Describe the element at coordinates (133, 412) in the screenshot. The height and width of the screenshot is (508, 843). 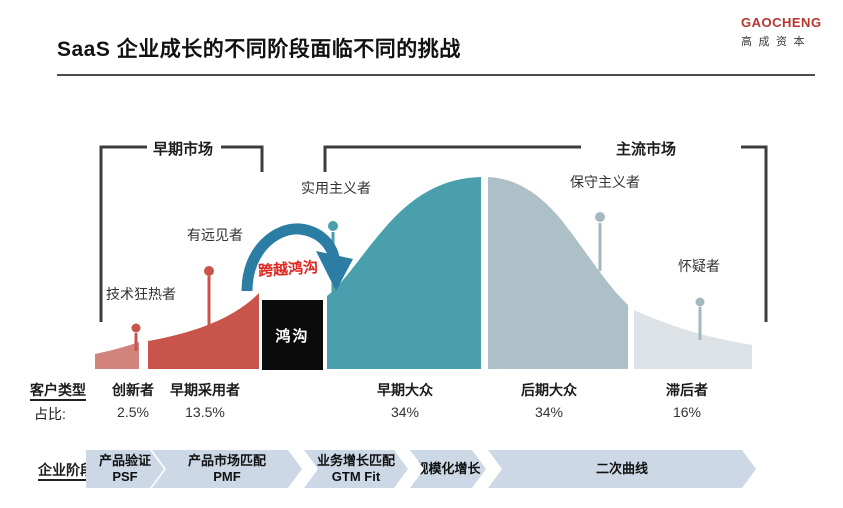
I see `column-share-value: 2.5%` at that location.